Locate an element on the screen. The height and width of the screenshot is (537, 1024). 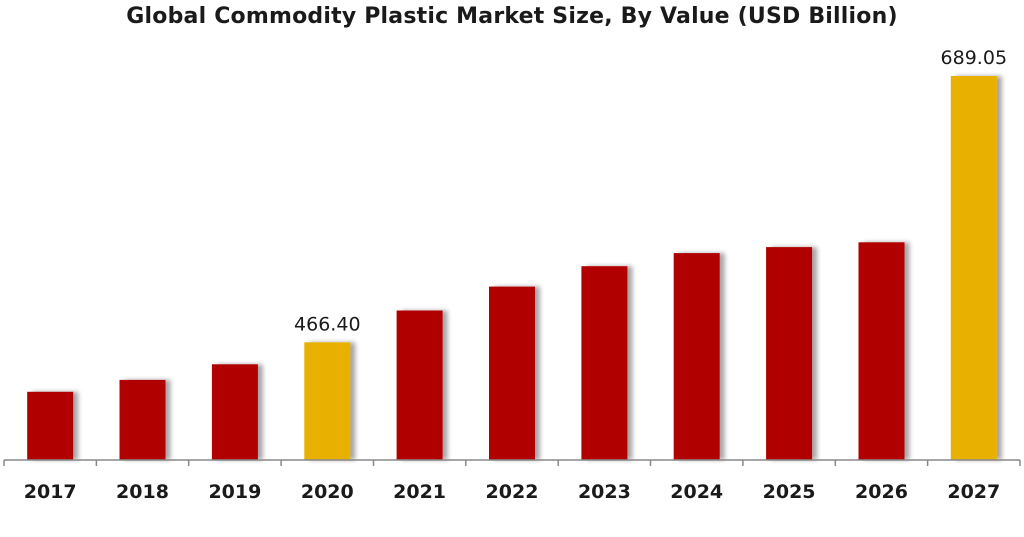
data-label-2020: 466.40 is located at coordinates (327, 324).